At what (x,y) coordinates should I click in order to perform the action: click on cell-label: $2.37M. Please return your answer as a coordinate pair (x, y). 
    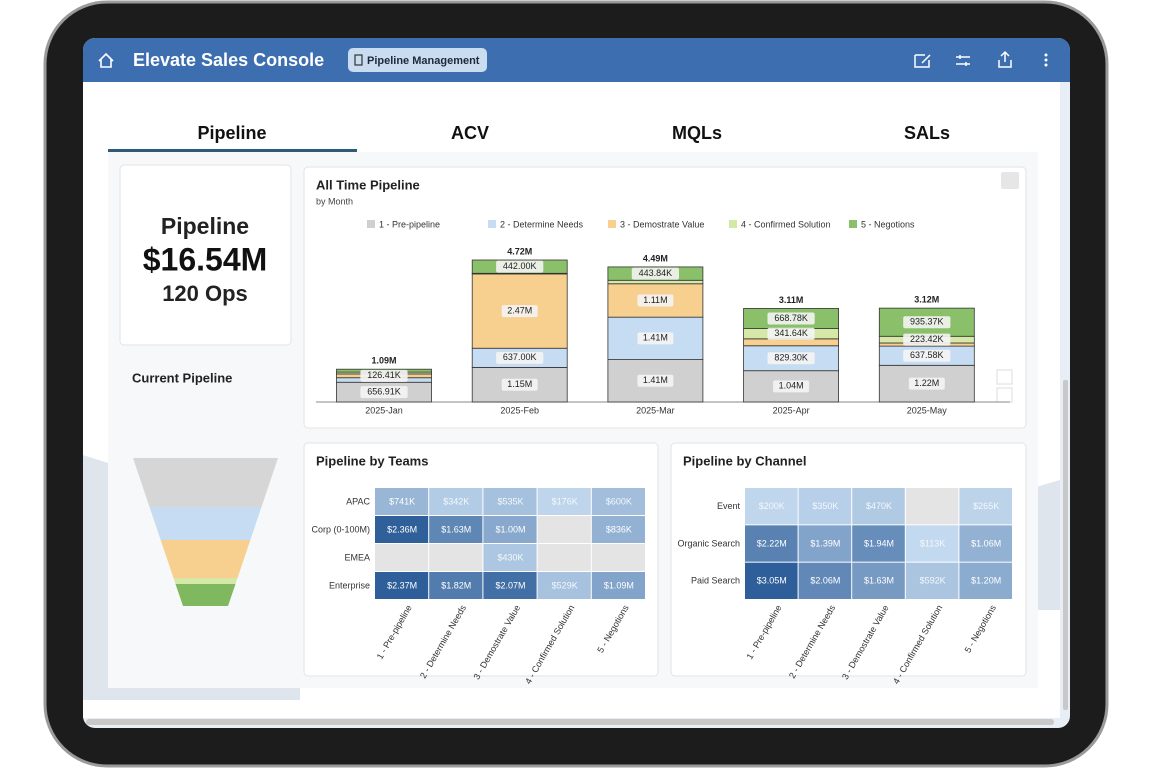
    Looking at the image, I should click on (402, 585).